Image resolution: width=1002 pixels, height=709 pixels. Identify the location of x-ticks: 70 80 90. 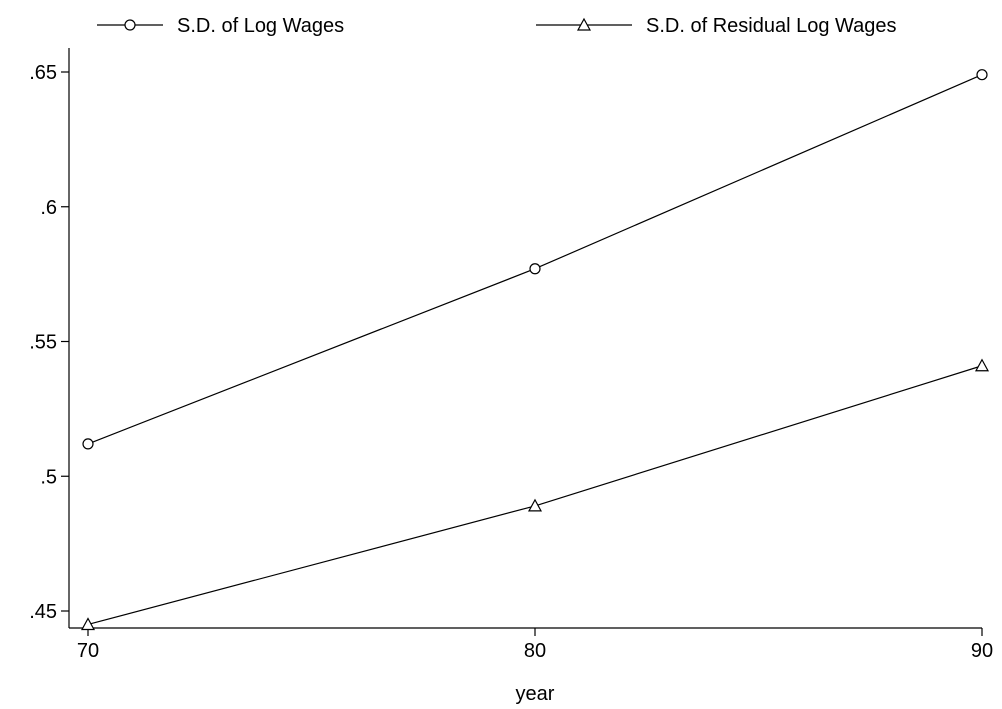
(535, 645).